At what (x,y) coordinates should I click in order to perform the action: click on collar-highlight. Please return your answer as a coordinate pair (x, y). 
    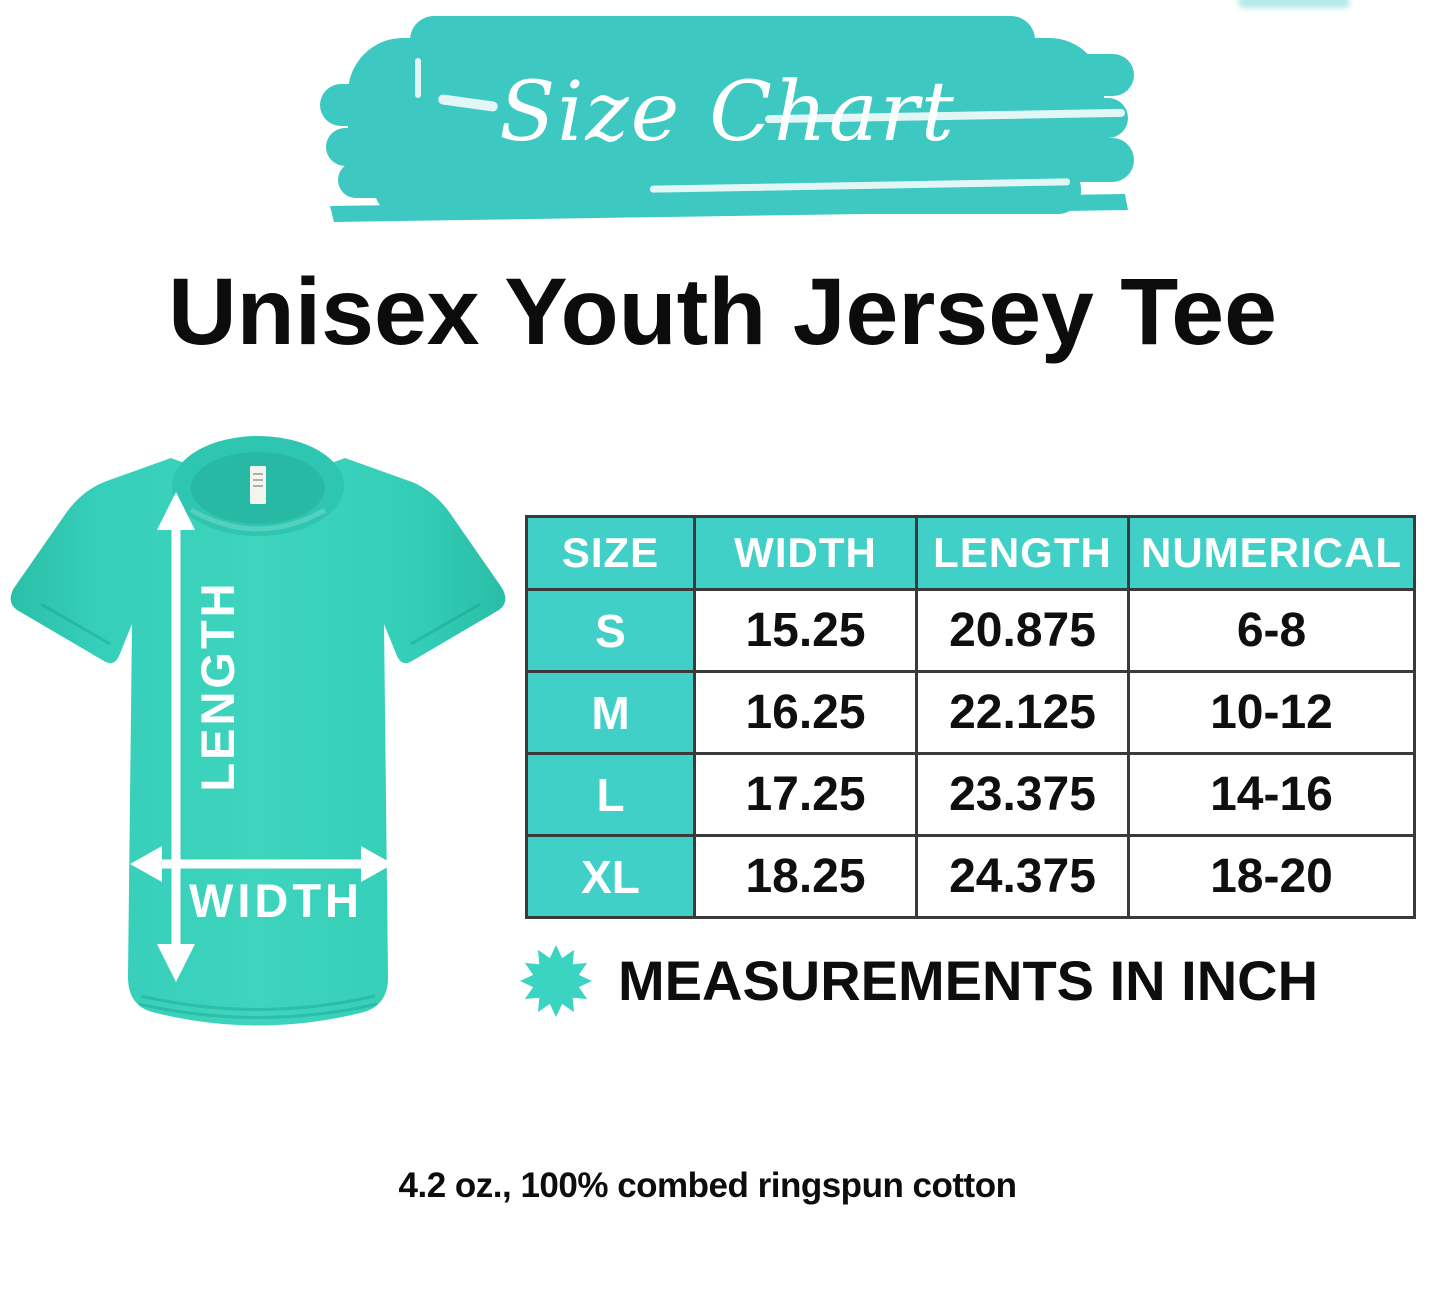
    Looking at the image, I should click on (258, 519).